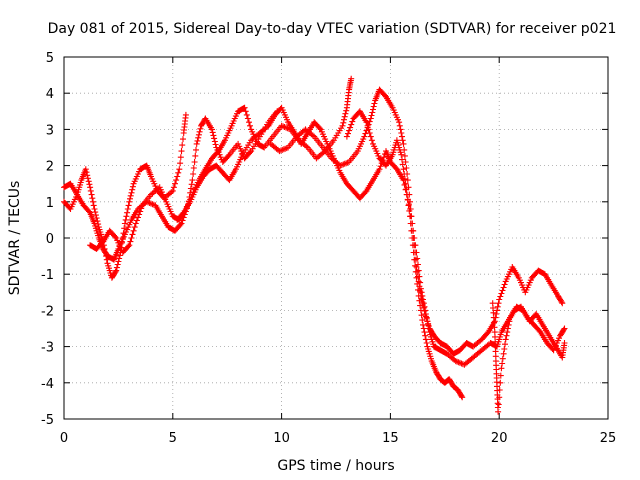  What do you see at coordinates (15, 238) in the screenshot?
I see `y-axis-title: SDTVAR / TECUs` at bounding box center [15, 238].